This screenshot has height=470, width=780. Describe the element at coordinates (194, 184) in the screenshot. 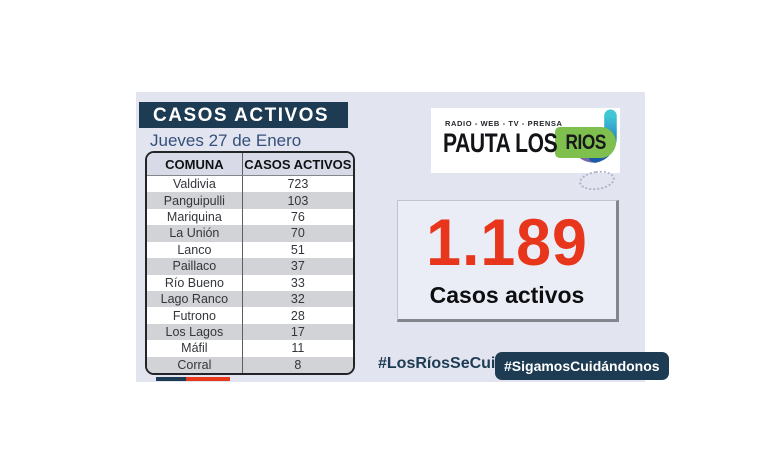

I see `cell-comuna: Valdivia` at that location.